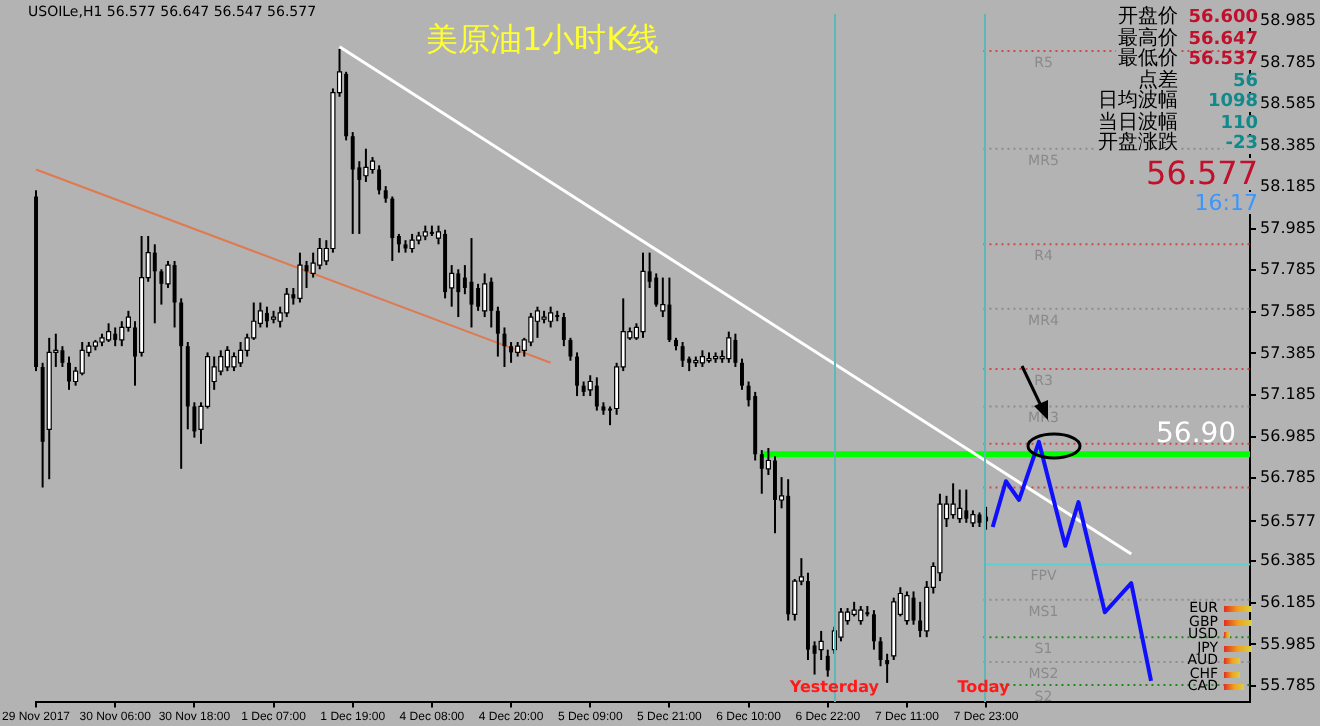 The height and width of the screenshot is (726, 1320). What do you see at coordinates (1148, 59) in the screenshot?
I see `annotation: 最低价` at bounding box center [1148, 59].